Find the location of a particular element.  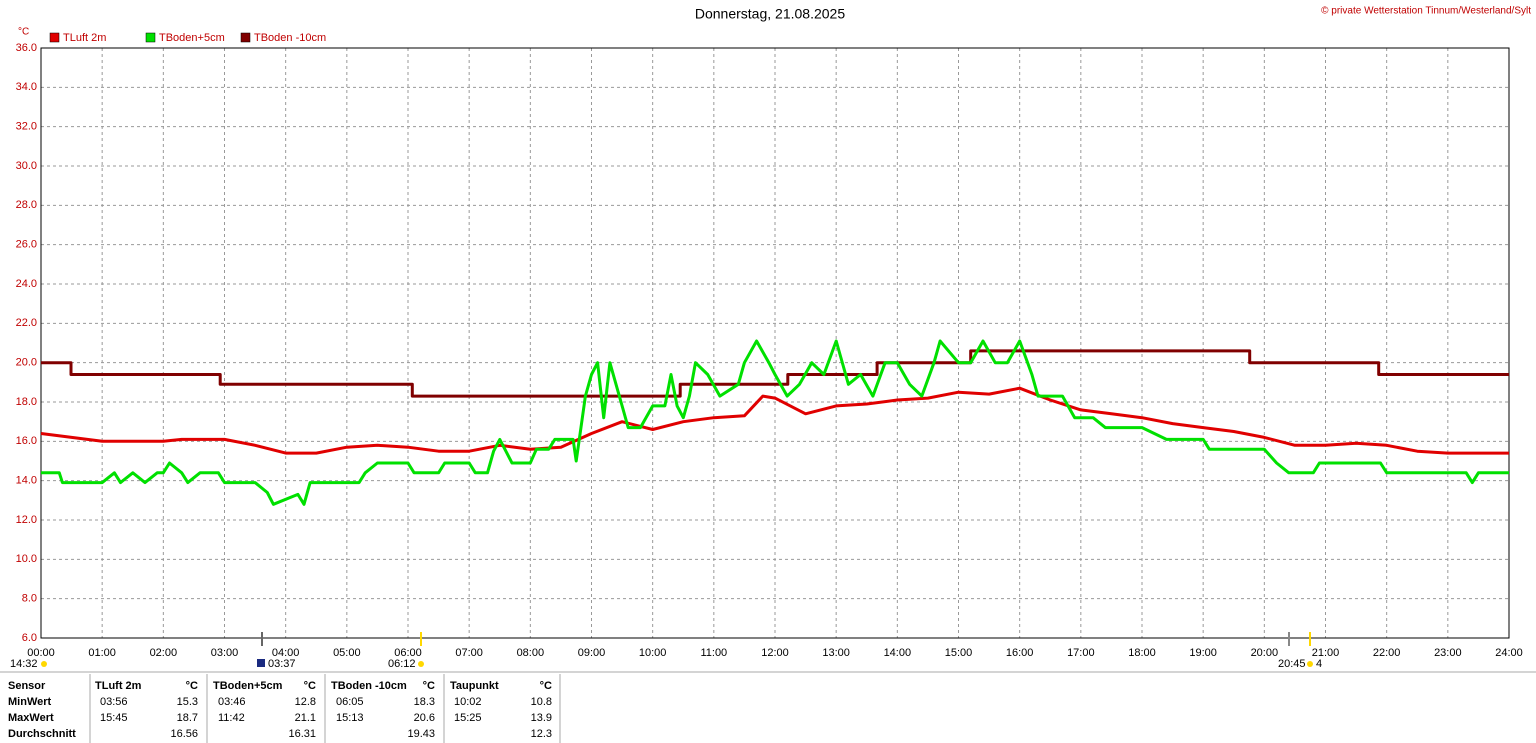

y-tick-label: 30.0 is located at coordinates (26, 166).